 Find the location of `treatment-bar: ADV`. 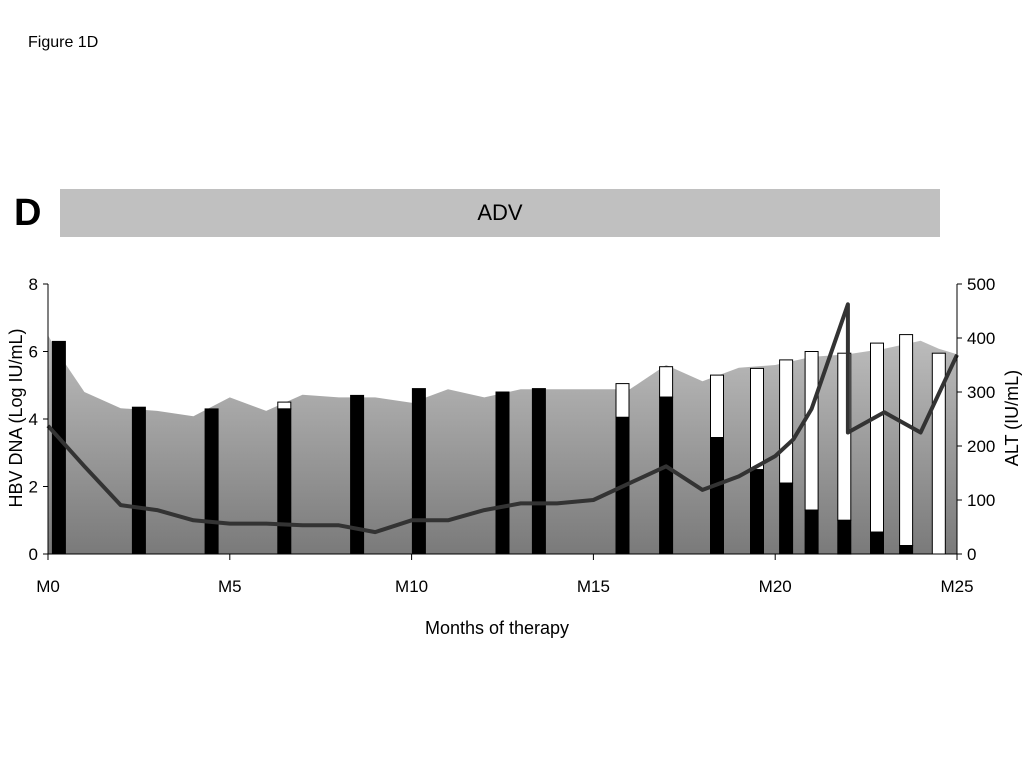

treatment-bar: ADV is located at coordinates (500, 213).